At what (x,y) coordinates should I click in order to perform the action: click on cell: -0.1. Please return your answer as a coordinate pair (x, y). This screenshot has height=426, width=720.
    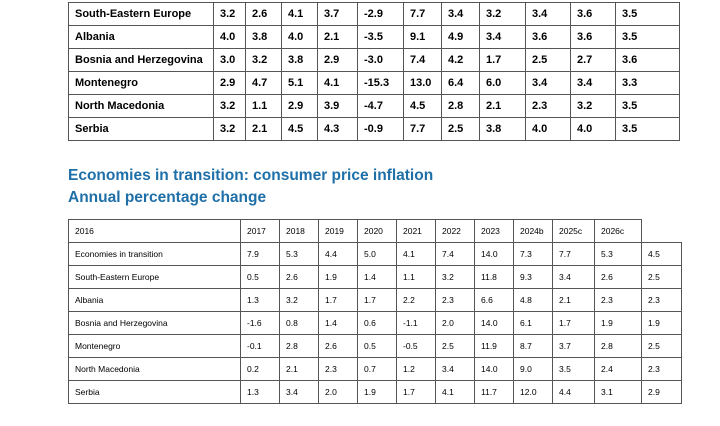
    Looking at the image, I should click on (260, 346).